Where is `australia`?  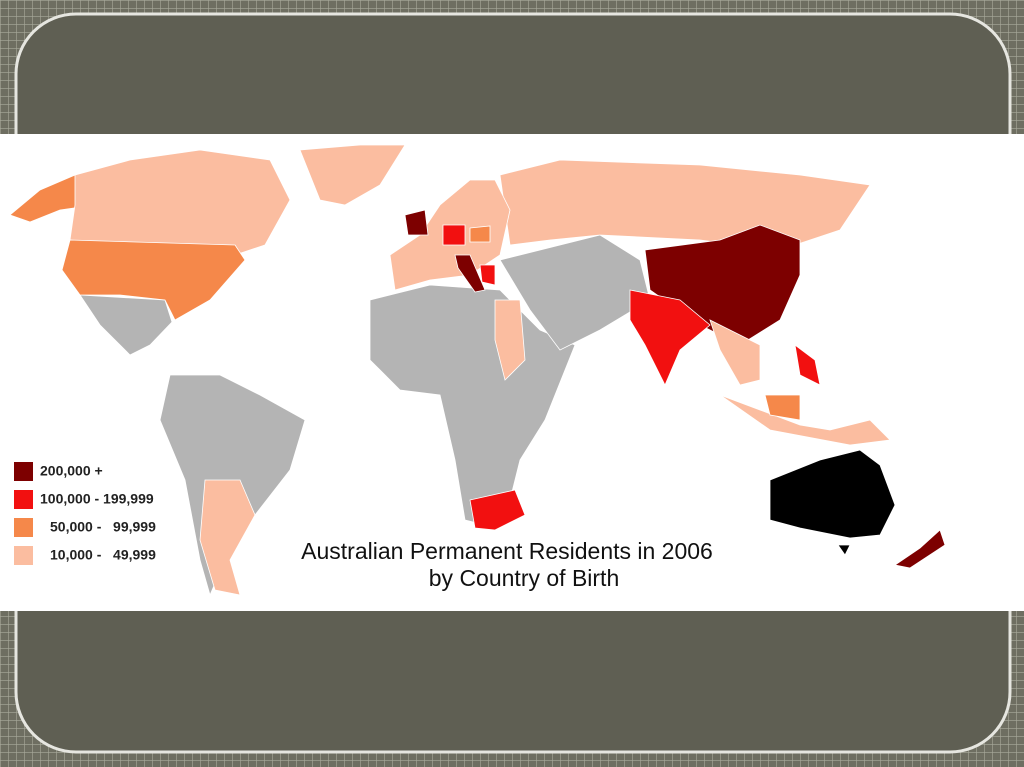
australia is located at coordinates (832, 494).